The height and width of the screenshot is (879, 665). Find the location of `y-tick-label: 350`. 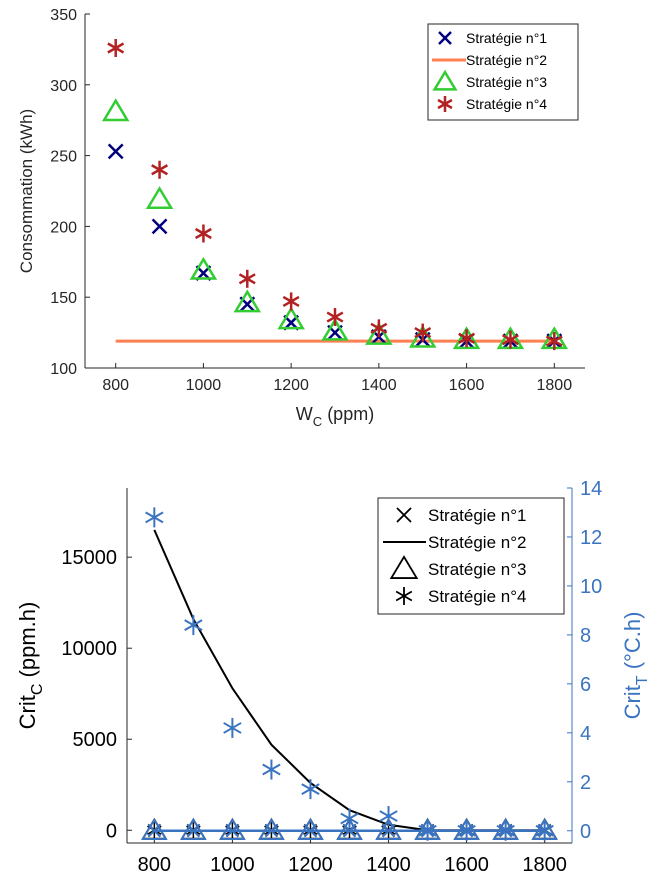

y-tick-label: 350 is located at coordinates (63, 15).